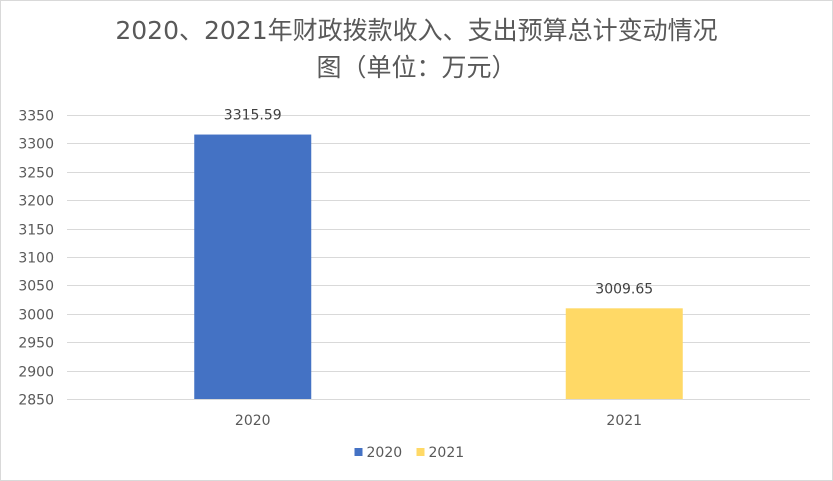  What do you see at coordinates (385, 453) in the screenshot?
I see `legend-label: 2020` at bounding box center [385, 453].